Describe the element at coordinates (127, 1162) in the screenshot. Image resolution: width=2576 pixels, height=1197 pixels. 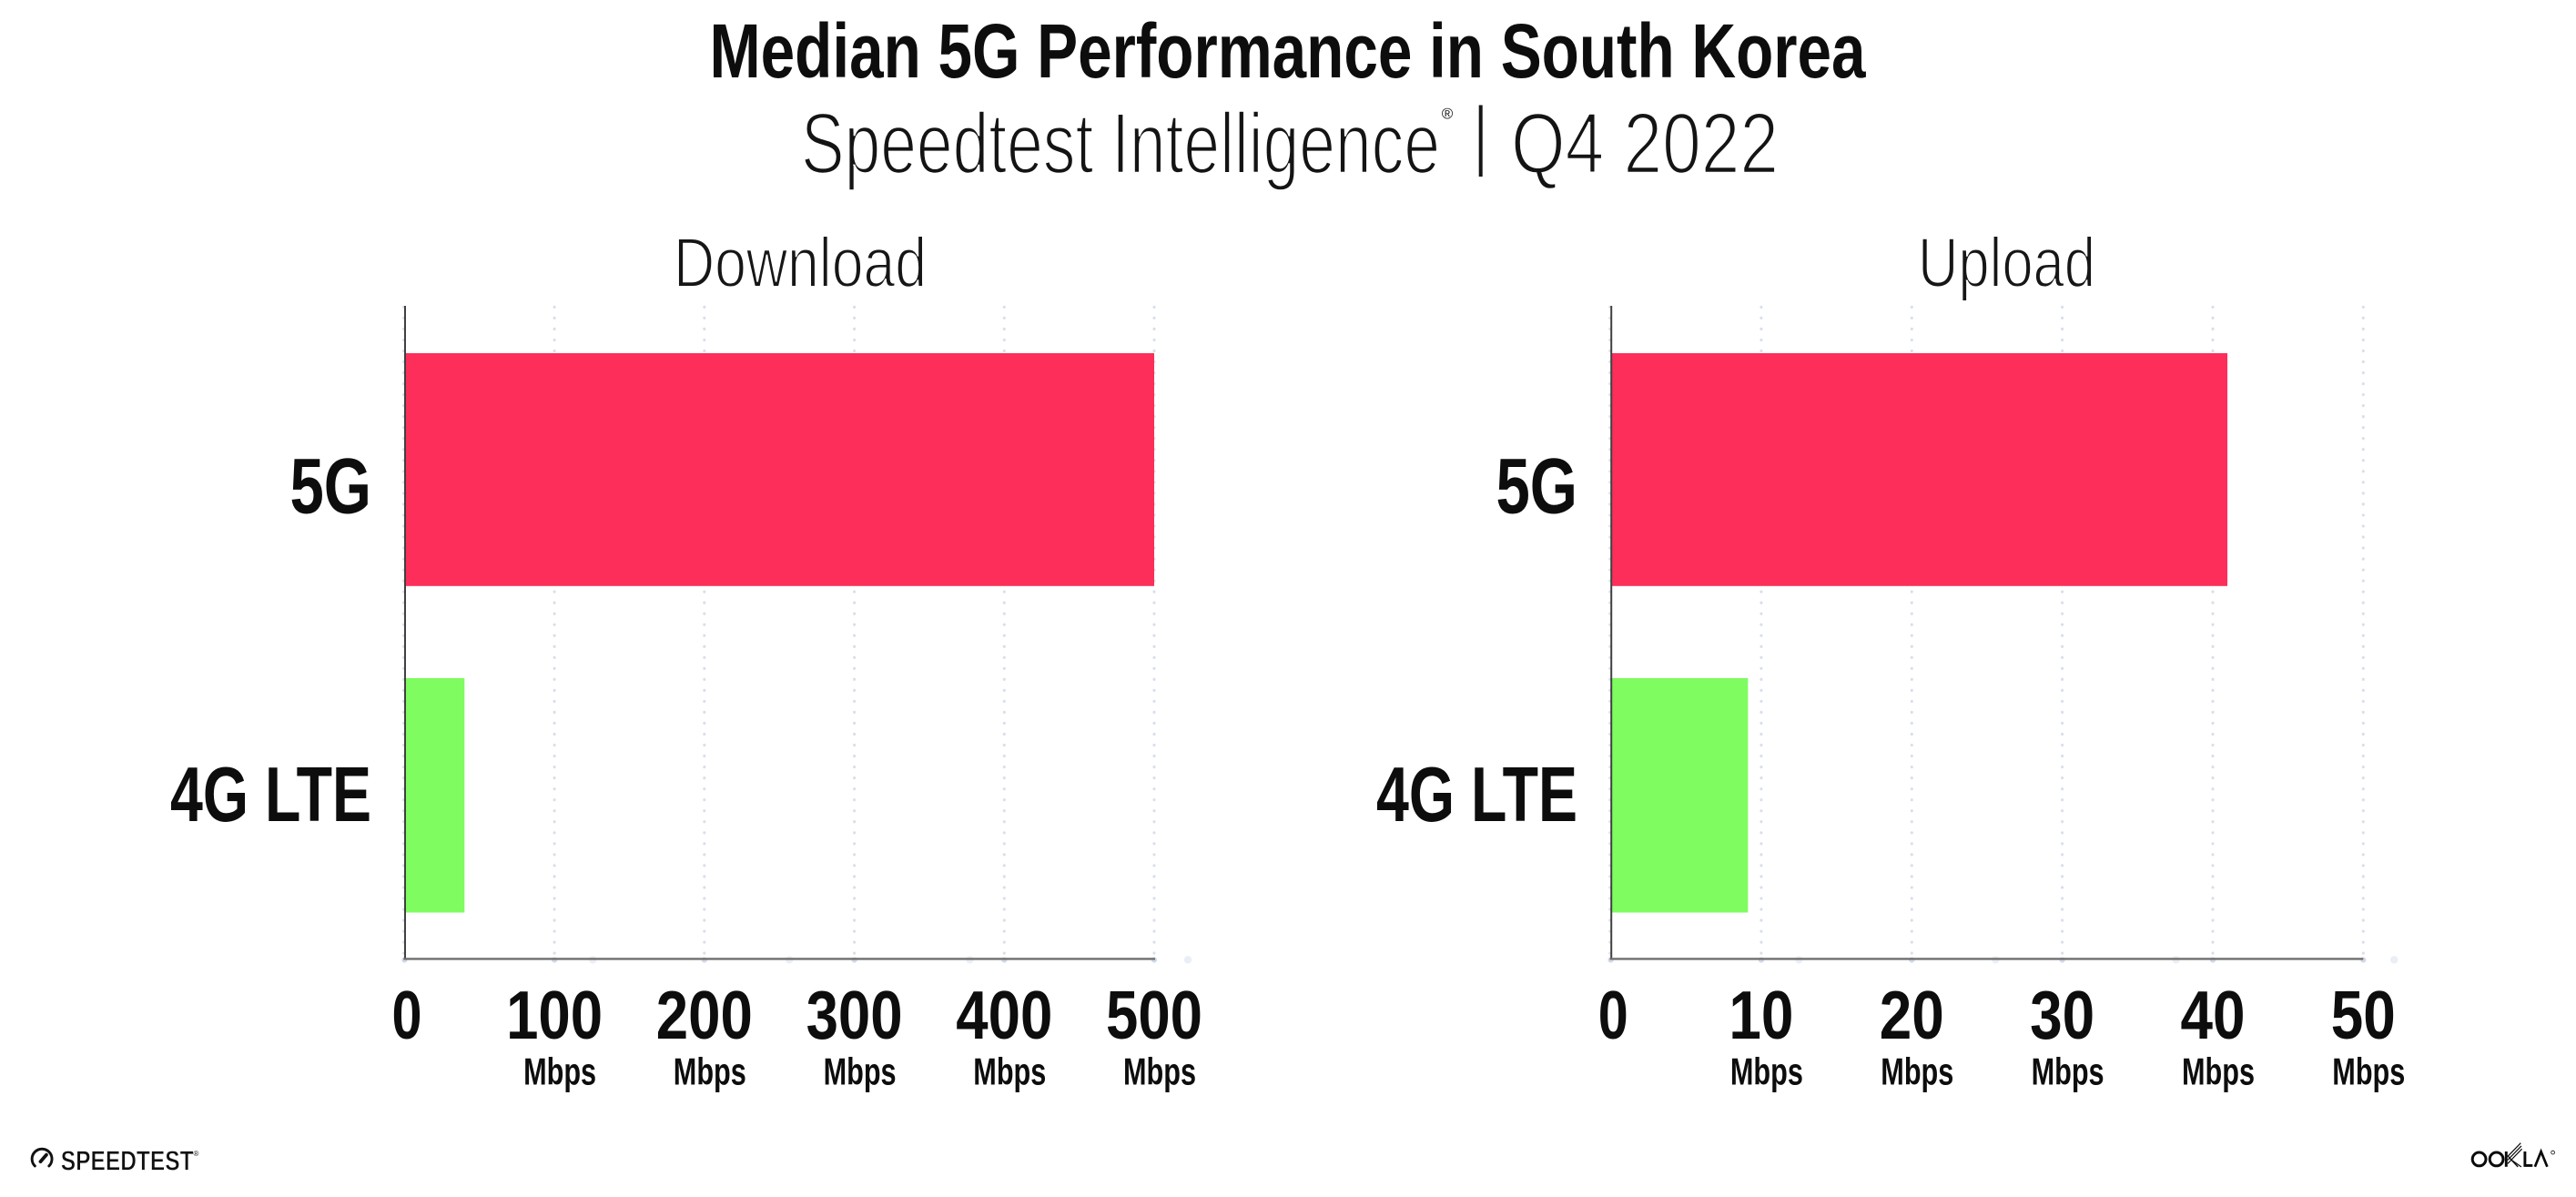
I see `svg-text: SPEEDTEST` at that location.